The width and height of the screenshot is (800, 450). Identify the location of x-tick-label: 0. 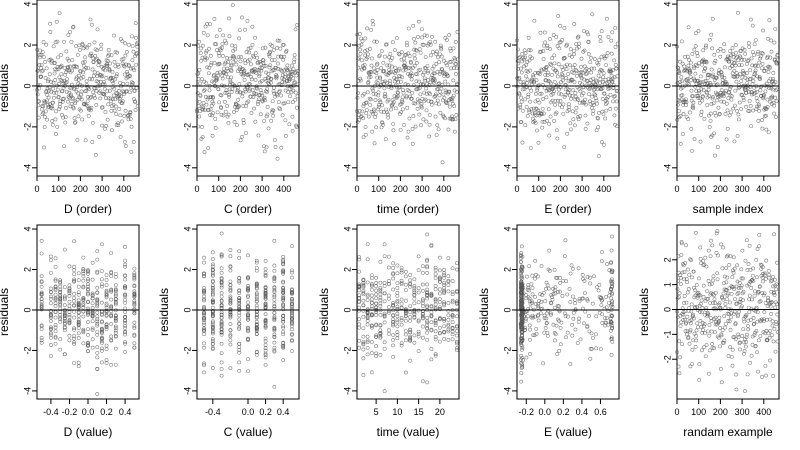
(196, 189).